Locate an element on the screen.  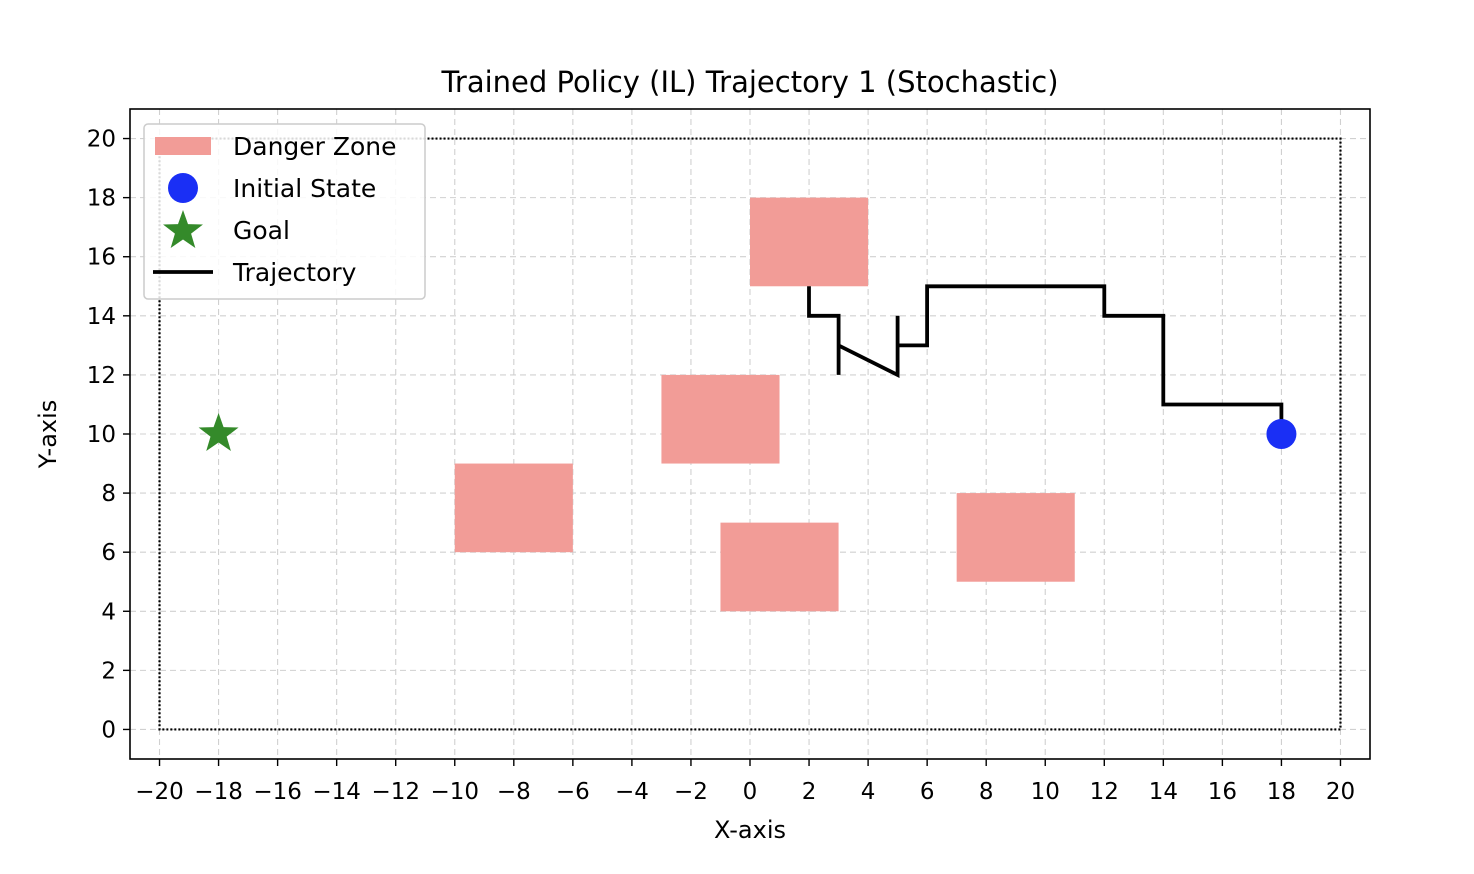
x-tick-label: 16 is located at coordinates (1222, 792).